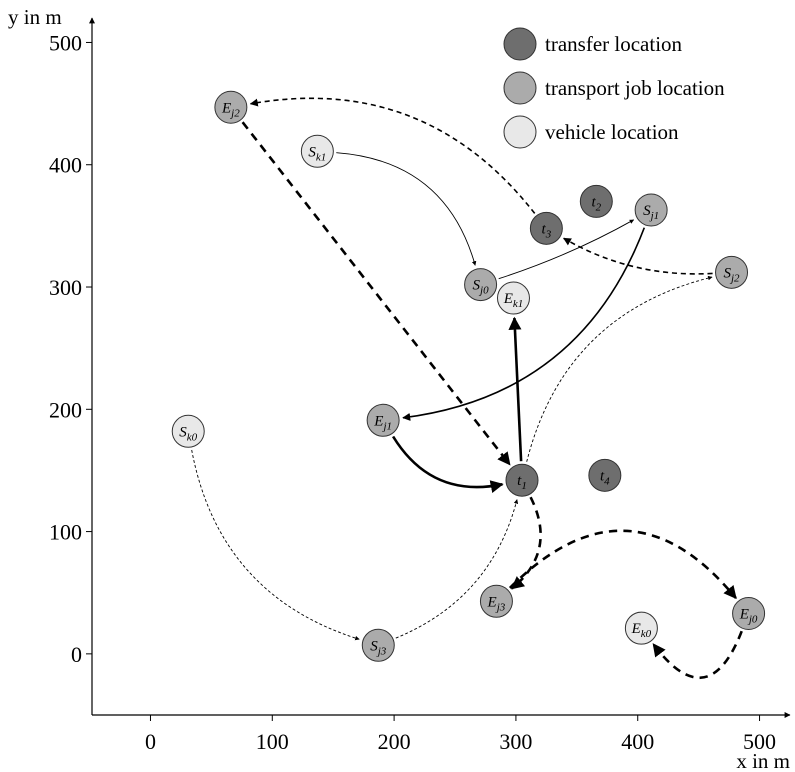  I want to click on location-Sk0: Sk0, so click(188, 431).